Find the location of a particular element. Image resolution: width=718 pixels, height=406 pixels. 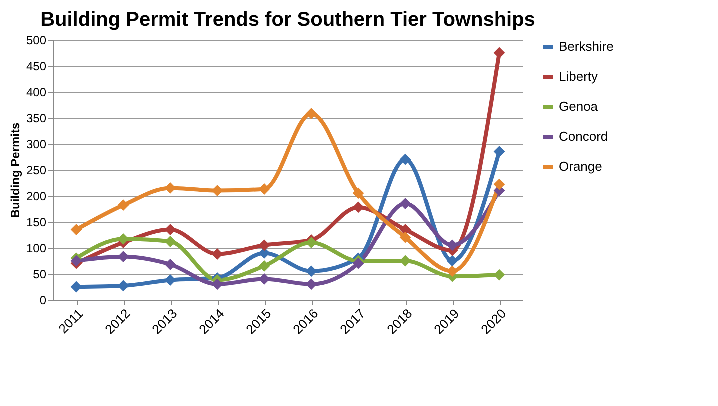

y-tick-label: 350 is located at coordinates (36, 119).